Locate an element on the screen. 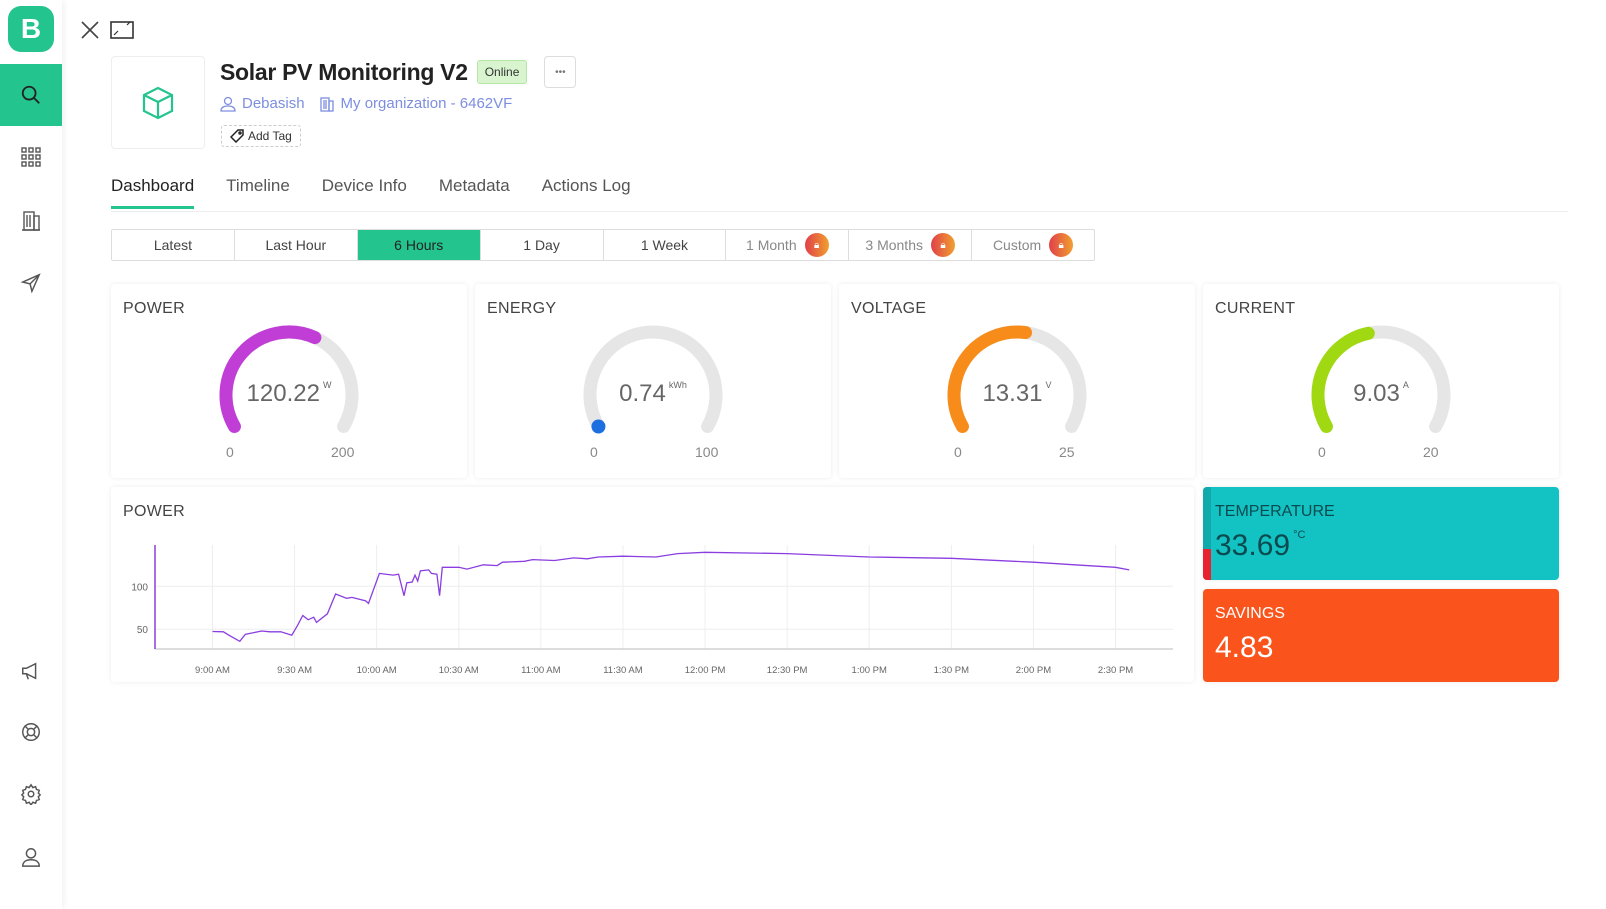  sidebar-item-help is located at coordinates (31, 732).